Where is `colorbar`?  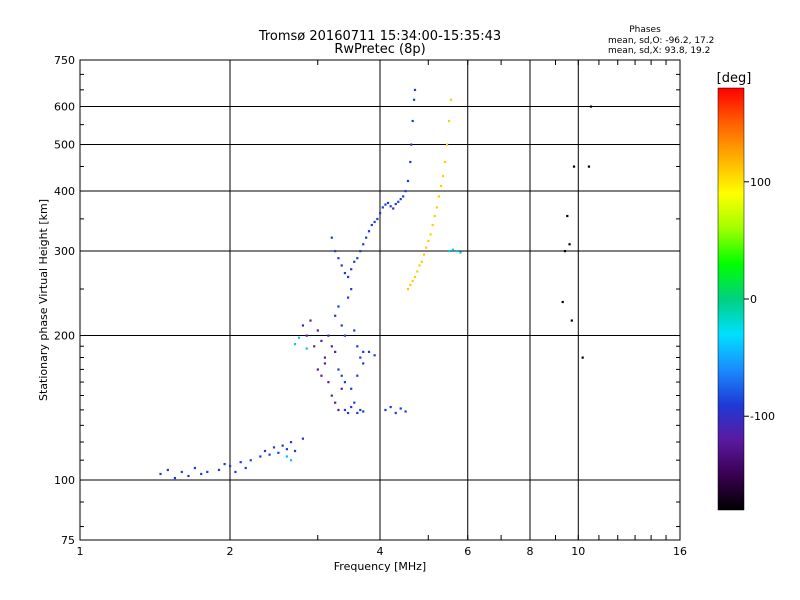
colorbar is located at coordinates (731, 299).